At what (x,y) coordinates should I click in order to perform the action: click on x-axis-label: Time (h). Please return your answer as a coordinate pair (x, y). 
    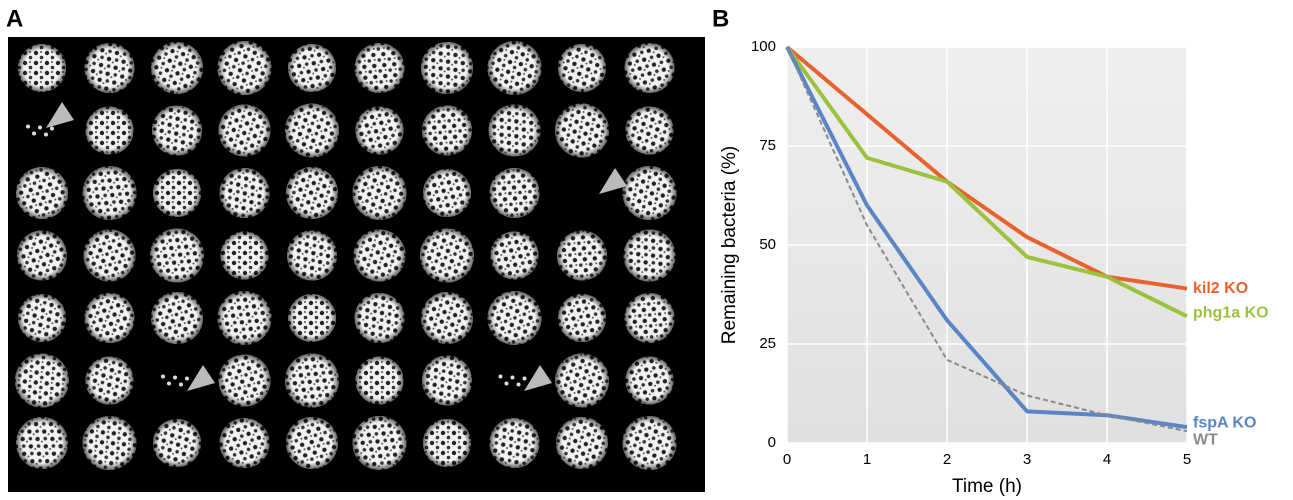
    Looking at the image, I should click on (987, 486).